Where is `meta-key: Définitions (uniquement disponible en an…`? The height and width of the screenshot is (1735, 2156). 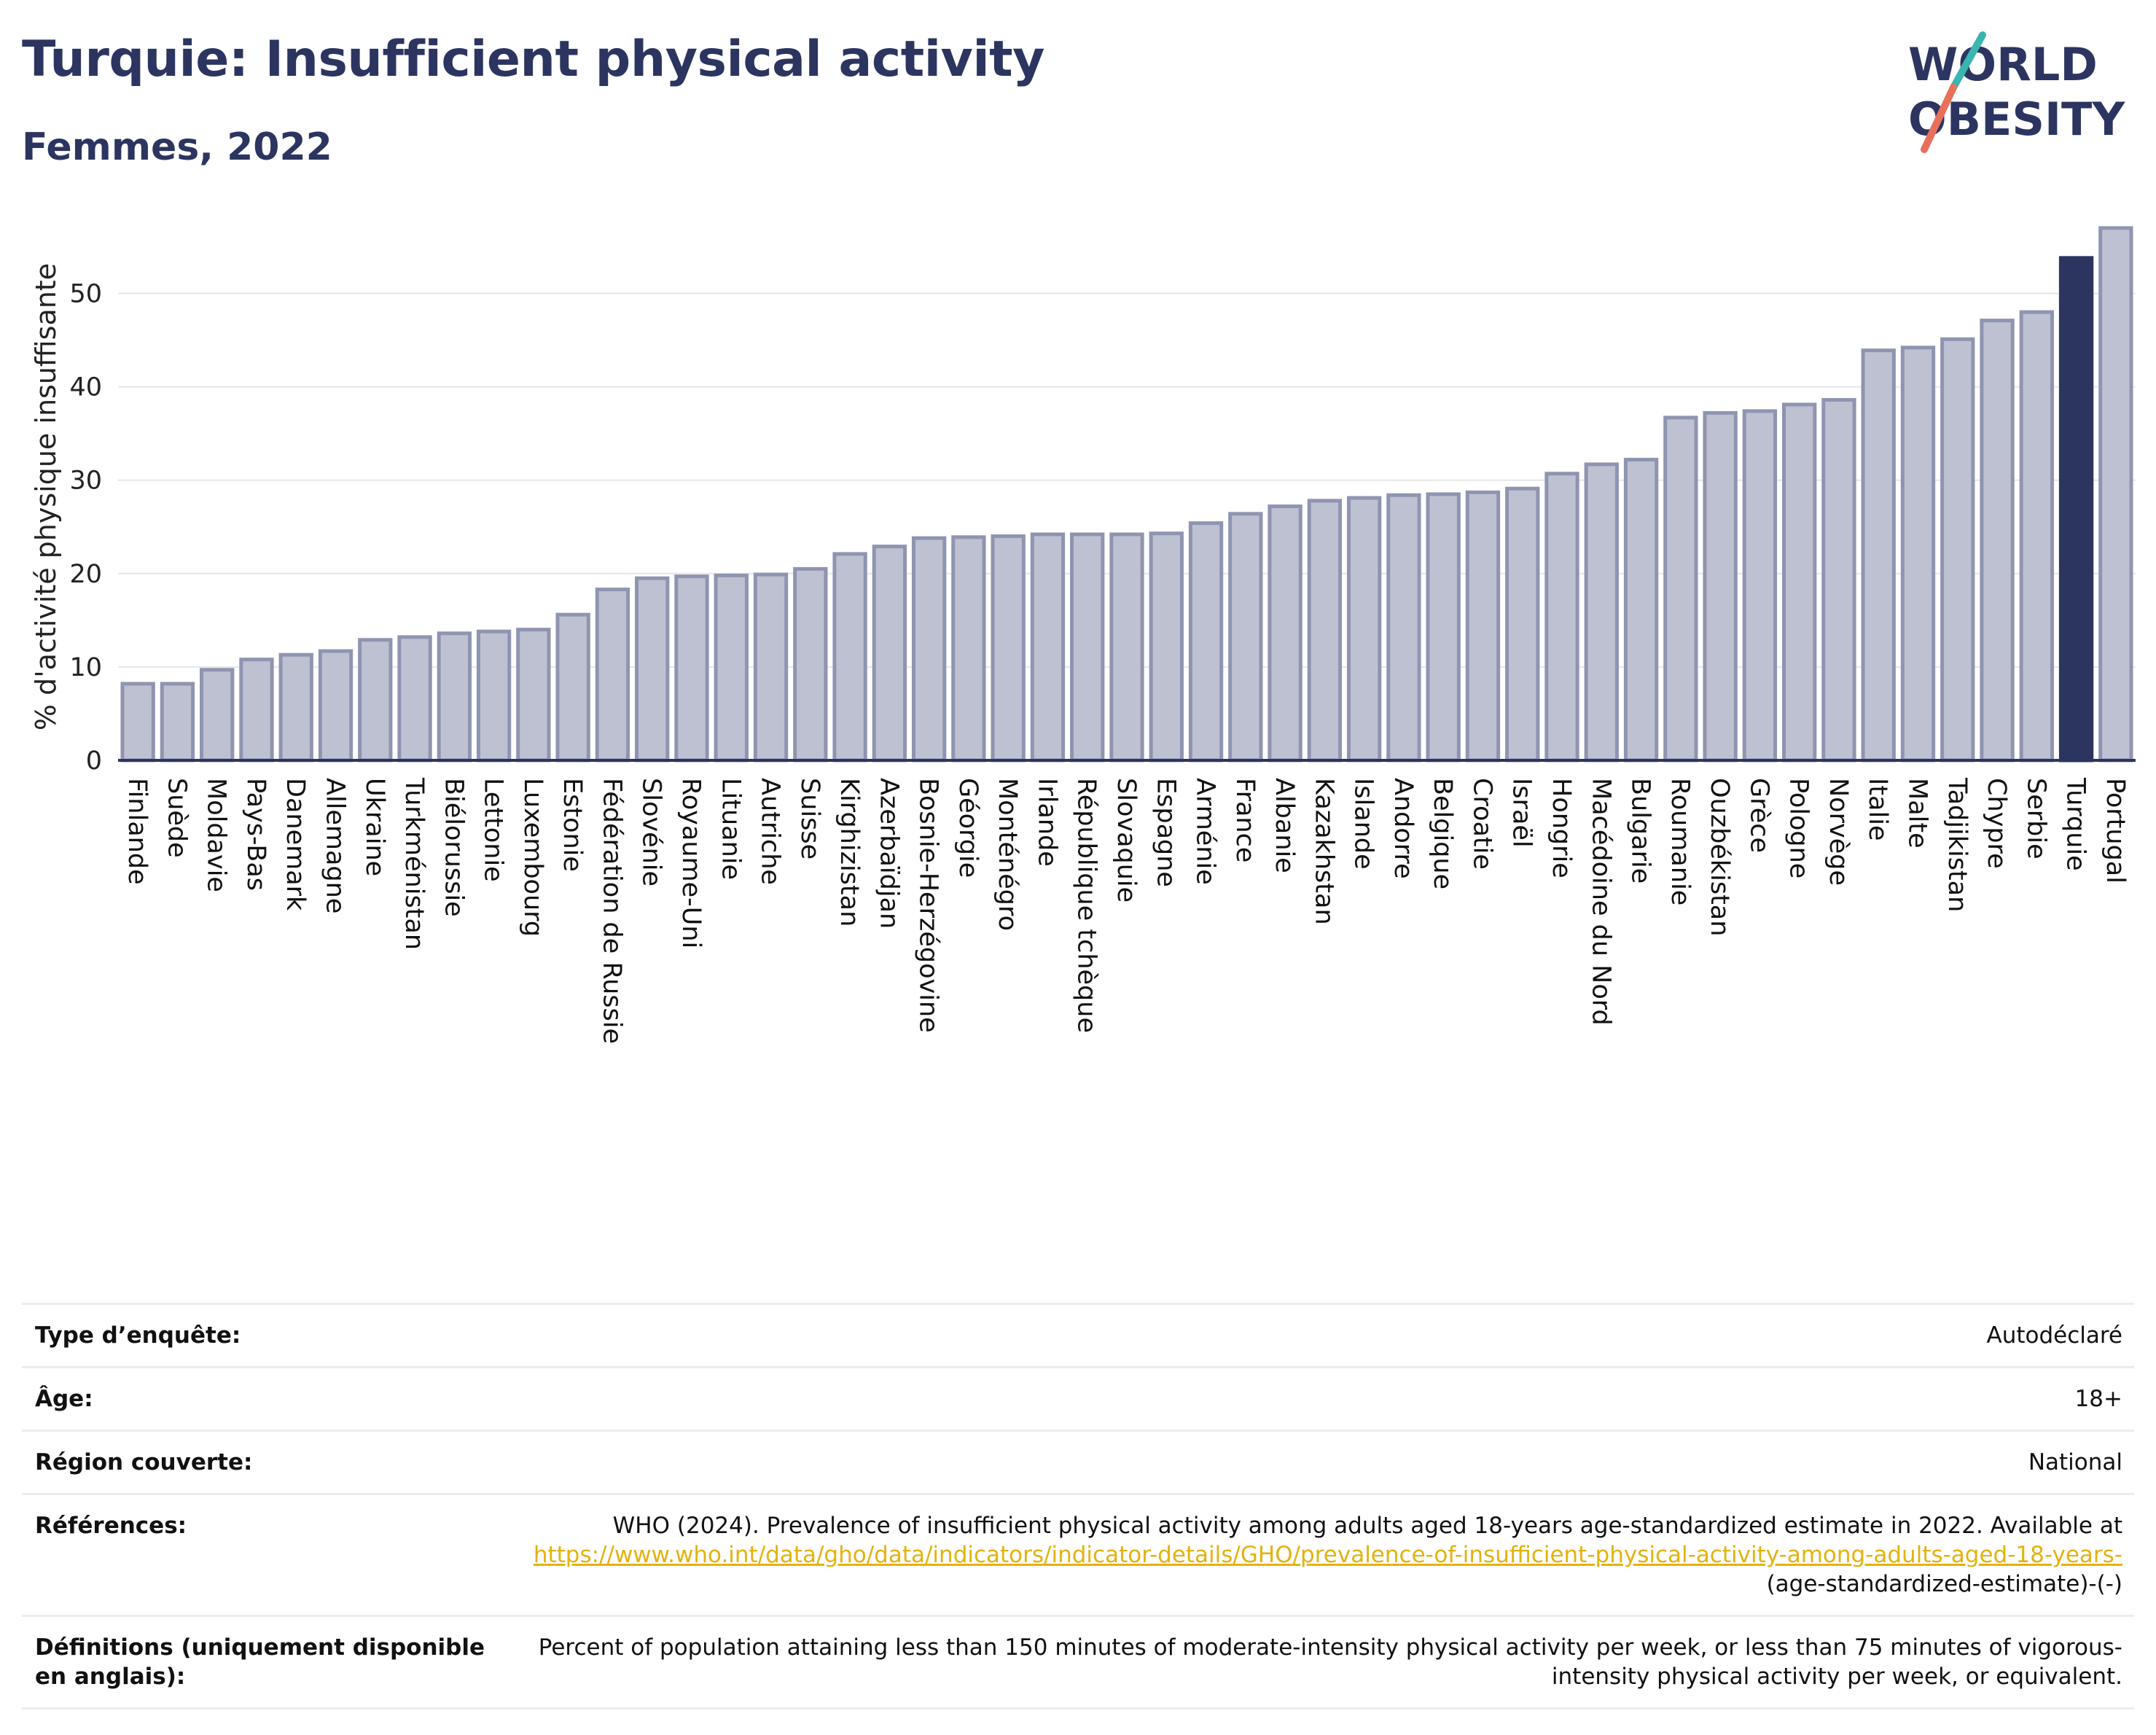
meta-key: Définitions (uniquement disponible en an… is located at coordinates (261, 1662).